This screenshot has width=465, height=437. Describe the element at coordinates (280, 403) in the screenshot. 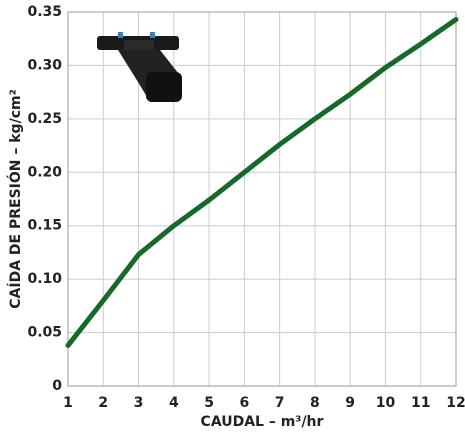

I see `x-tick-label: 7` at that location.